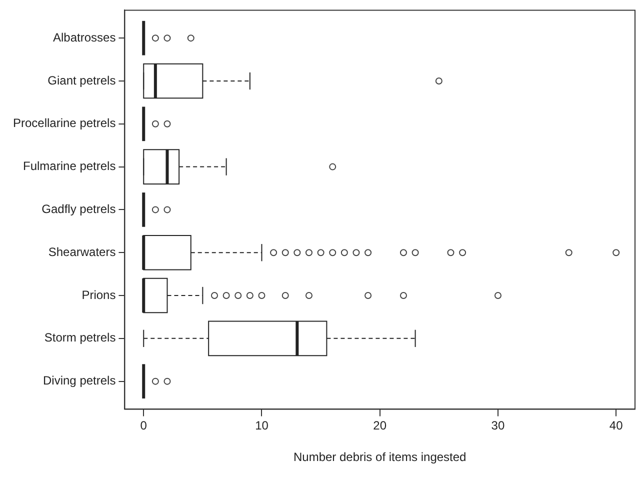 The height and width of the screenshot is (477, 640). I want to click on y-tick-label: Fulmarine petrels, so click(69, 166).